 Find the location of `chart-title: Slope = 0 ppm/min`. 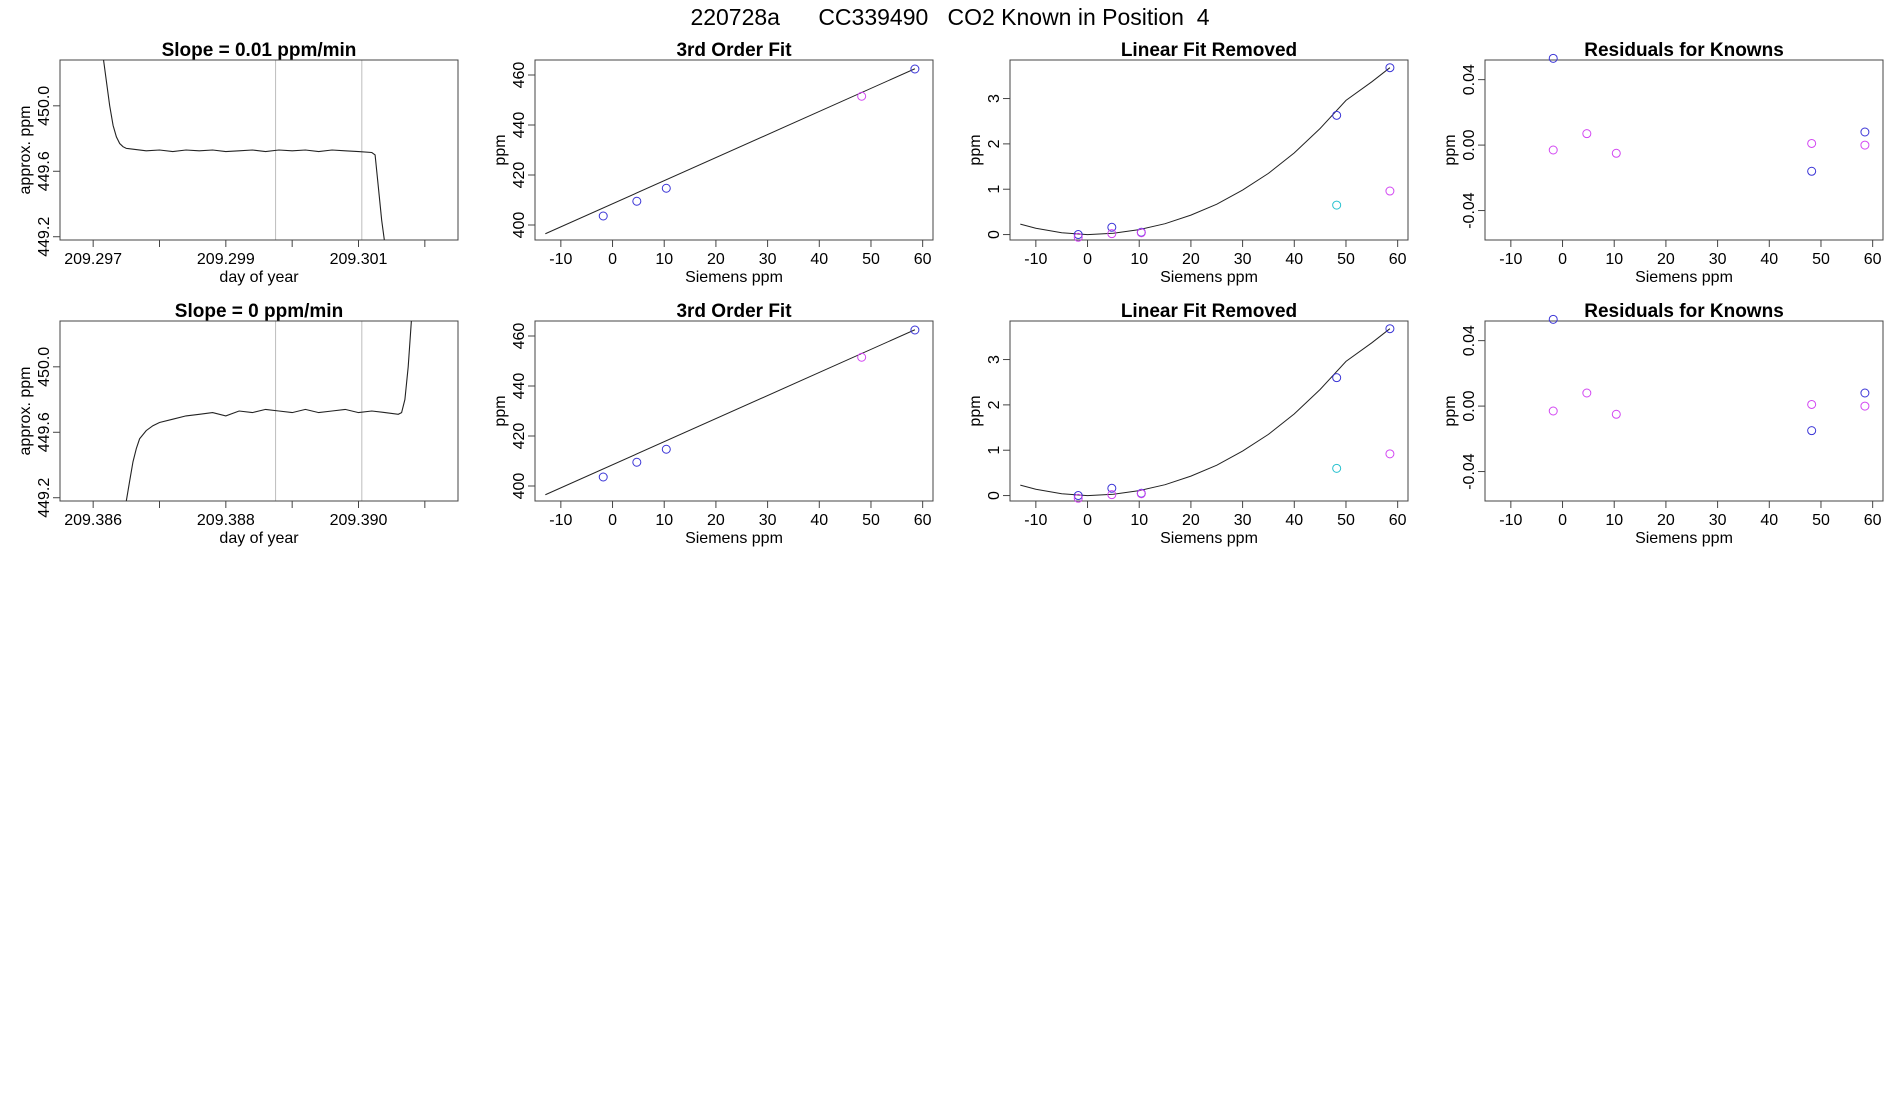

chart-title: Slope = 0 ppm/min is located at coordinates (259, 311).